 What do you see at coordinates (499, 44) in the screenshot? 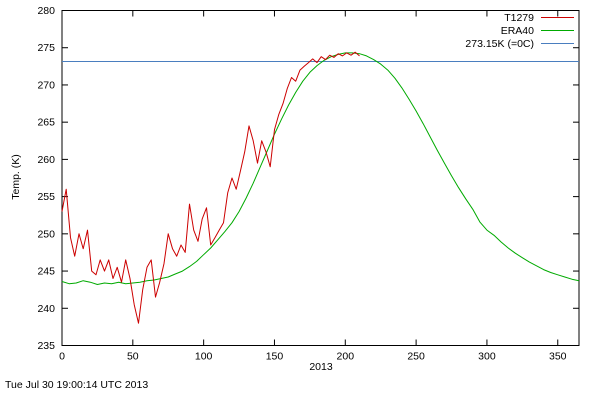
I see `legend-label: 273.15K (=0C)` at bounding box center [499, 44].